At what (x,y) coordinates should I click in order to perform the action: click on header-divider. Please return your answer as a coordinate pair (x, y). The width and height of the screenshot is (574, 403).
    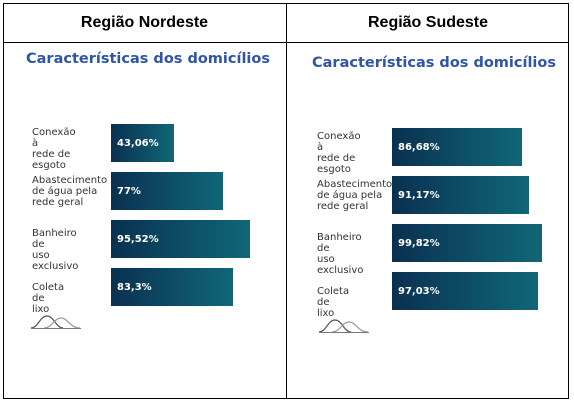
    Looking at the image, I should click on (286, 42).